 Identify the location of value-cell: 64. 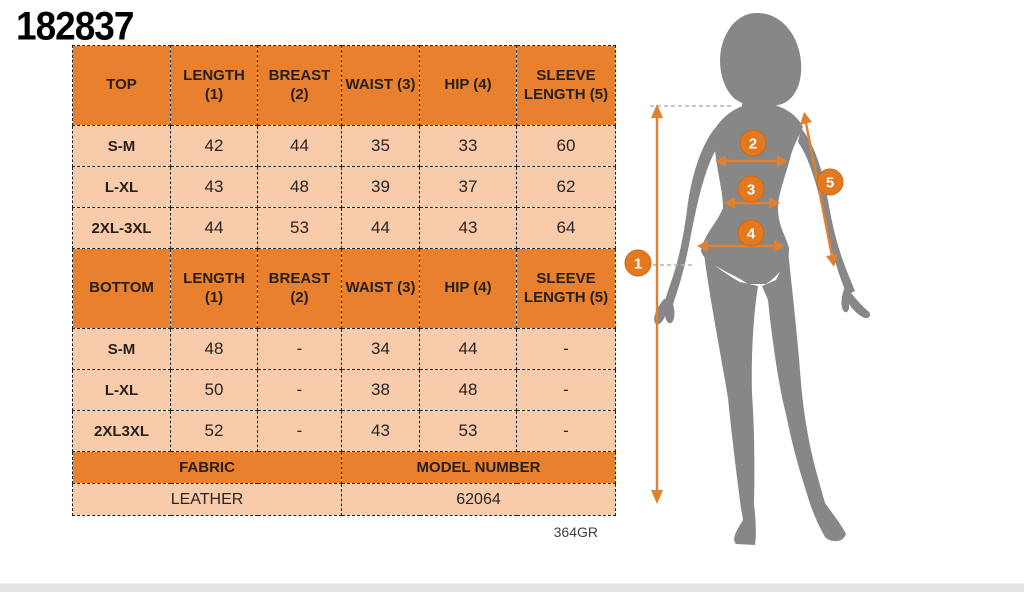
(566, 228).